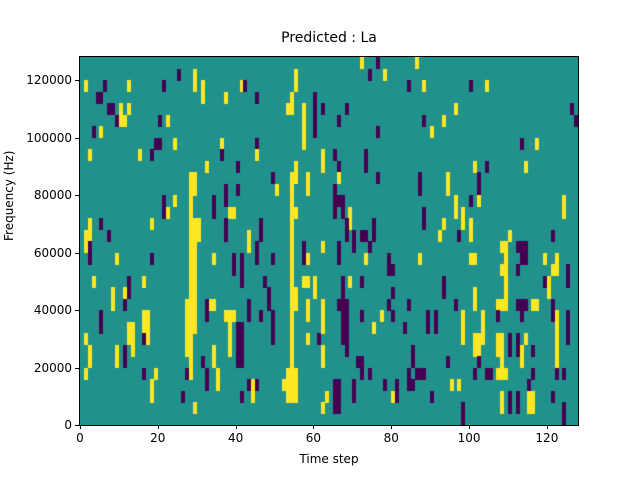 The image size is (640, 480). What do you see at coordinates (235, 438) in the screenshot?
I see `x-tick-label: 40` at bounding box center [235, 438].